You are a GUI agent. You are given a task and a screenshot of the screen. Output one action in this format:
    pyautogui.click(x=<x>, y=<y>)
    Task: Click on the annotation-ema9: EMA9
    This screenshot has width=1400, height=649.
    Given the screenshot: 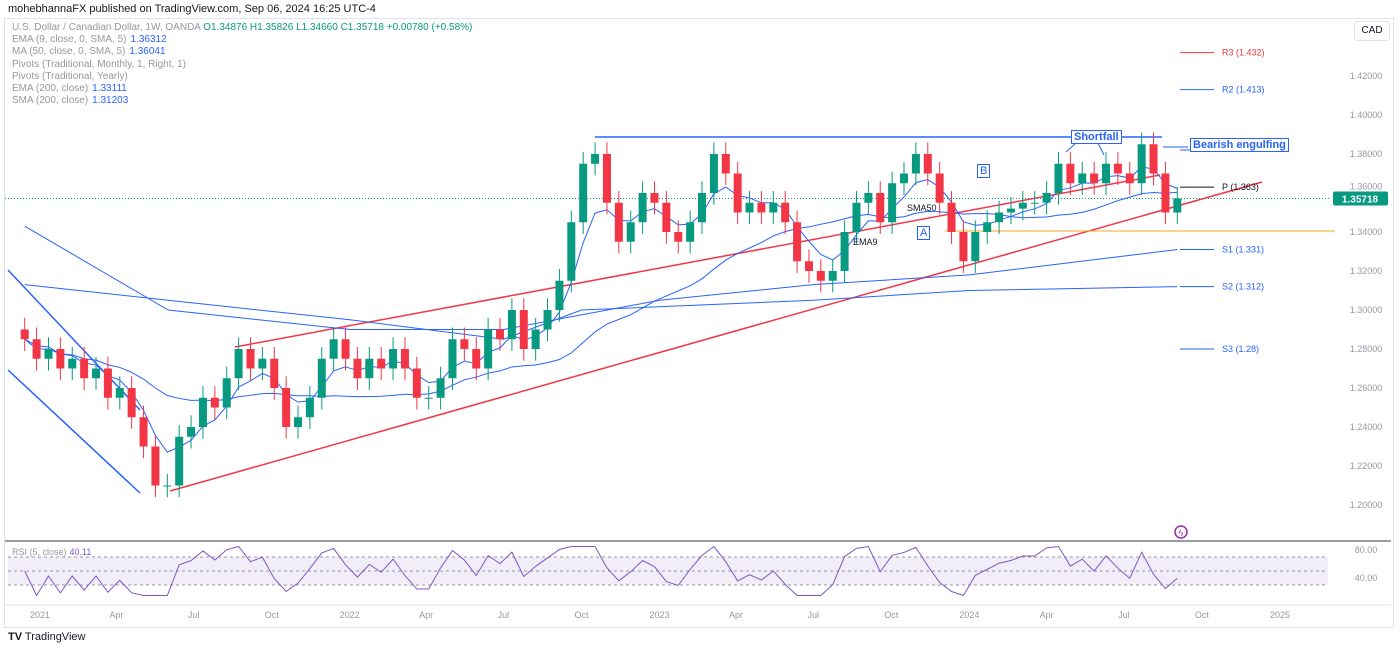 What is the action you would take?
    pyautogui.click(x=865, y=242)
    